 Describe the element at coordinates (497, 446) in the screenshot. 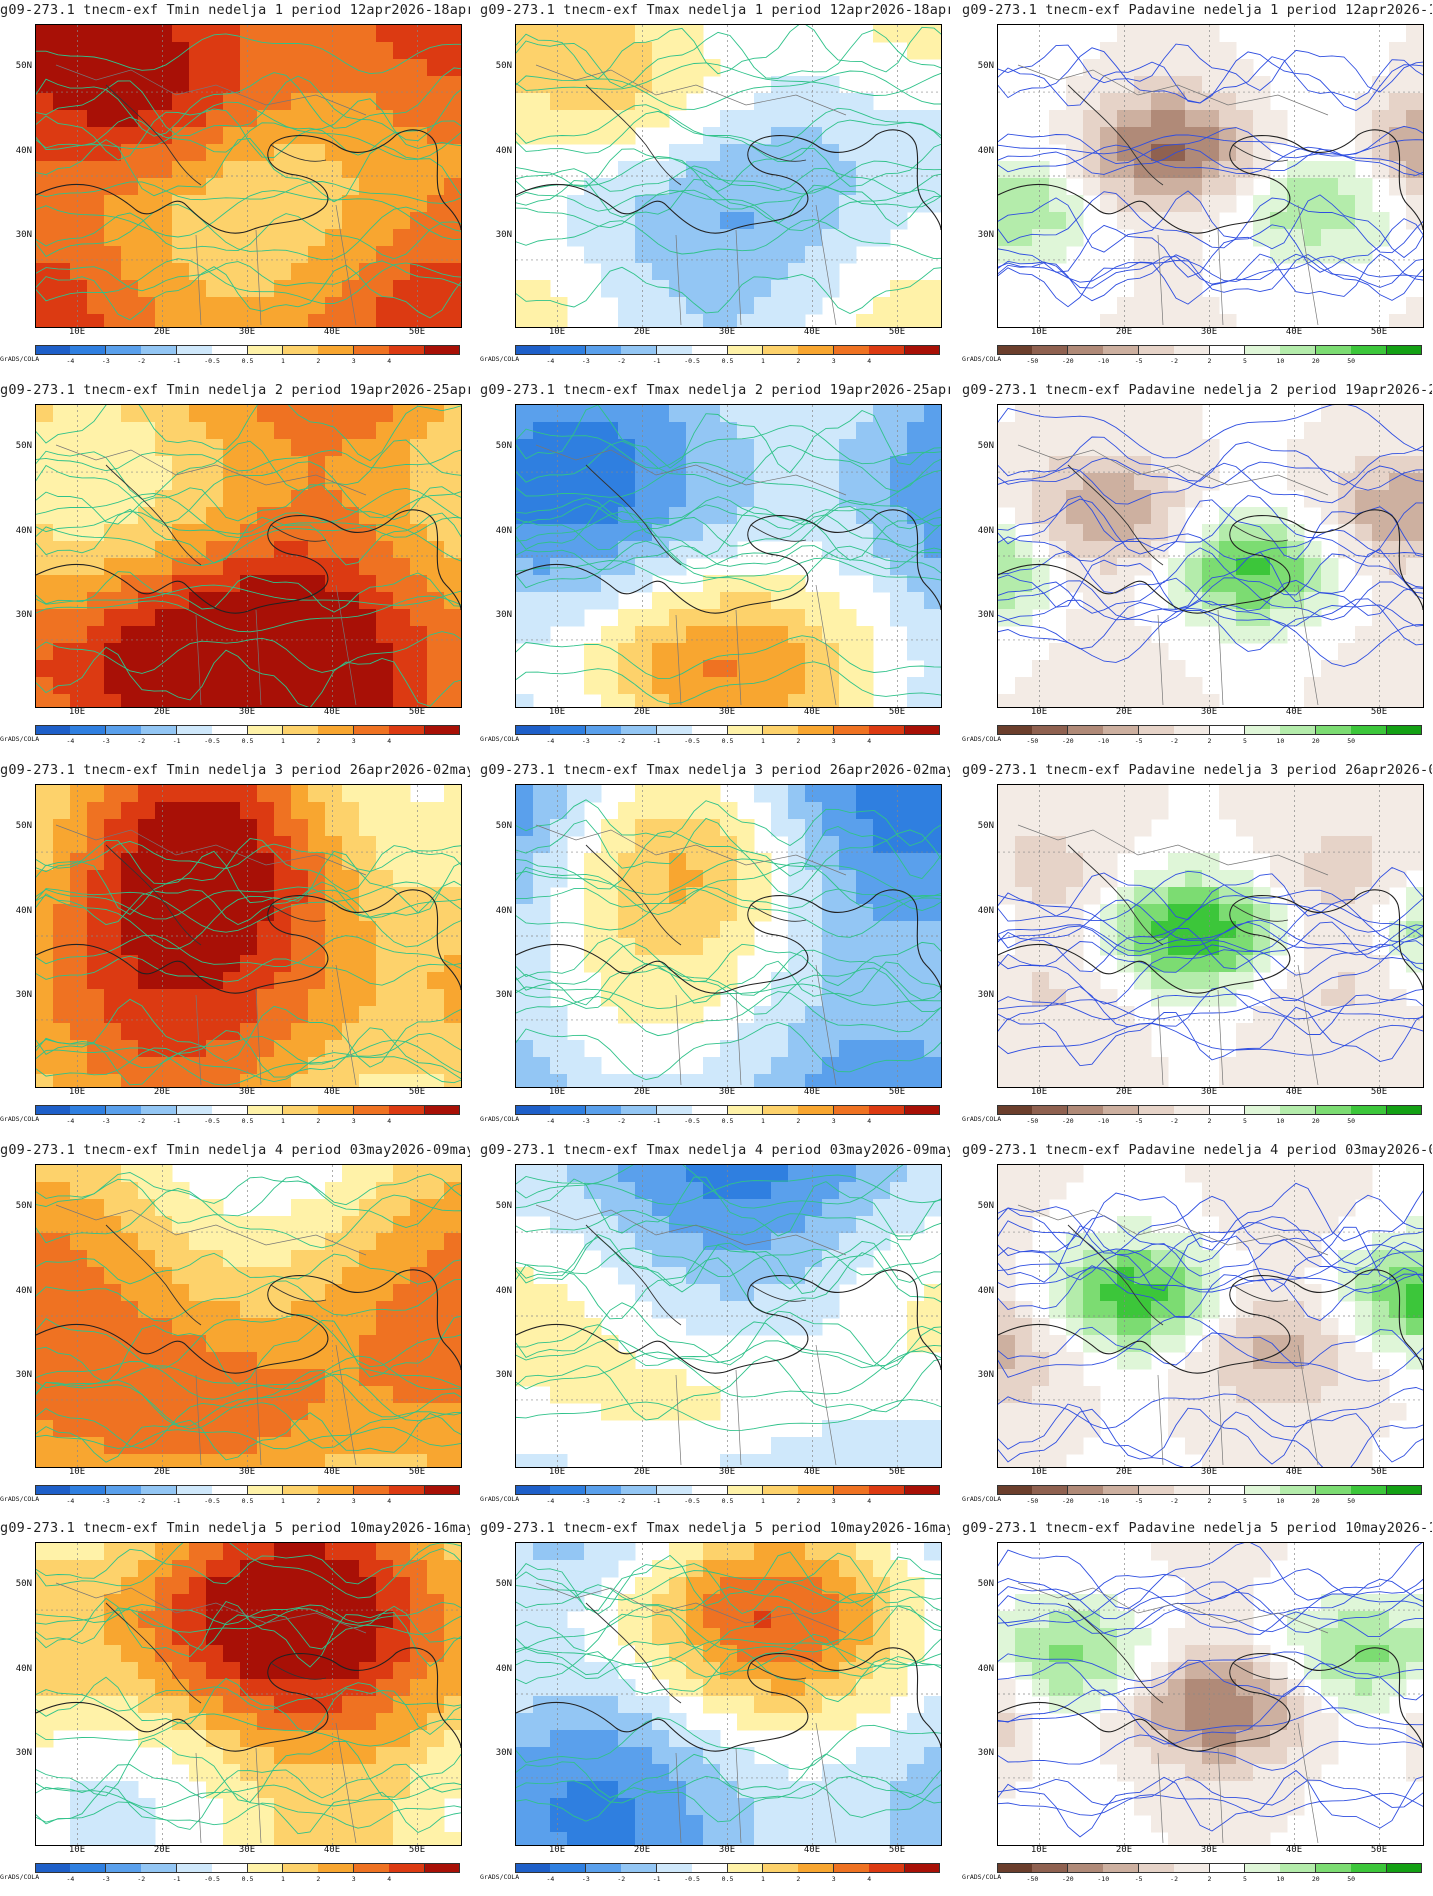

I see `lat-label: 50N` at that location.